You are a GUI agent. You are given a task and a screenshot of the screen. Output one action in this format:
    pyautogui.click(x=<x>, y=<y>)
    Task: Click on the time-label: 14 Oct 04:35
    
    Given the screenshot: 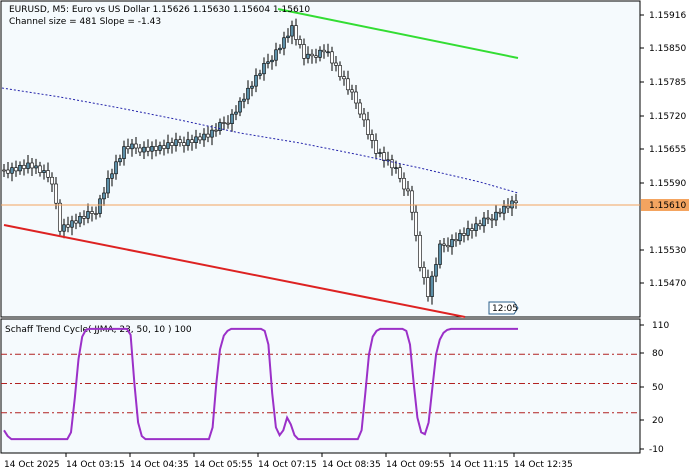 What is the action you would take?
    pyautogui.click(x=159, y=465)
    